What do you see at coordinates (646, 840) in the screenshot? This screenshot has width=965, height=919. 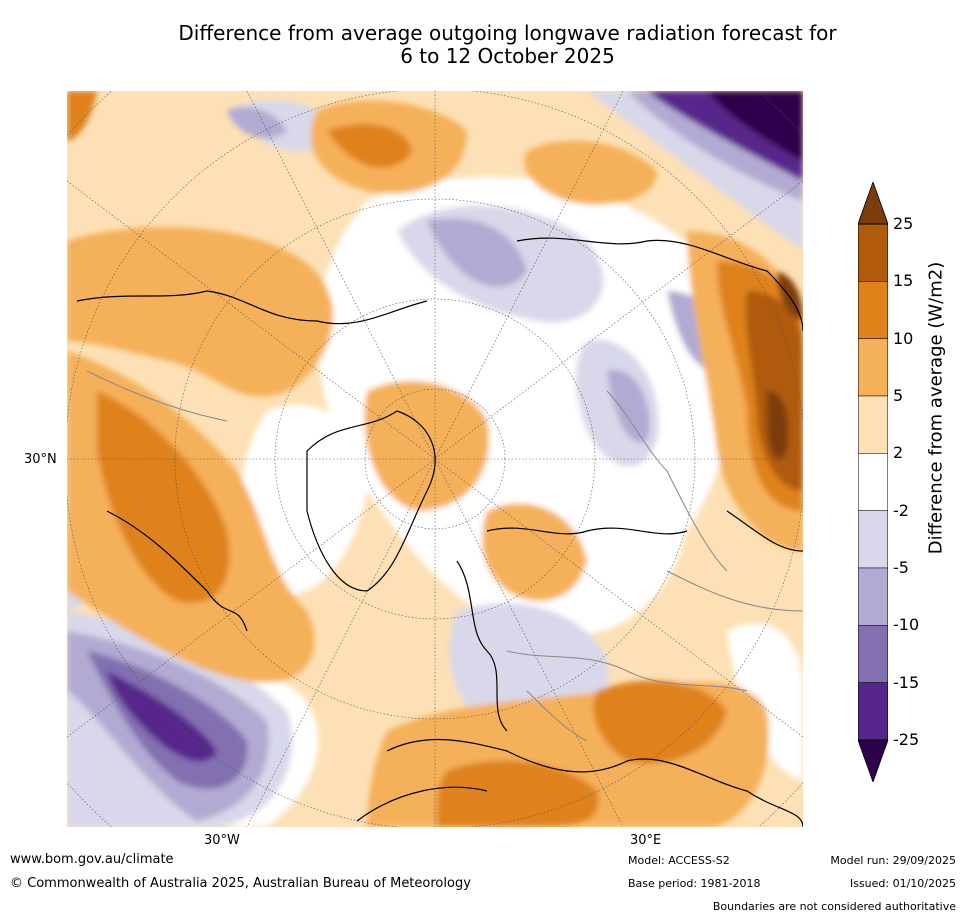 I see `lon-label-30e: 30°E` at bounding box center [646, 840].